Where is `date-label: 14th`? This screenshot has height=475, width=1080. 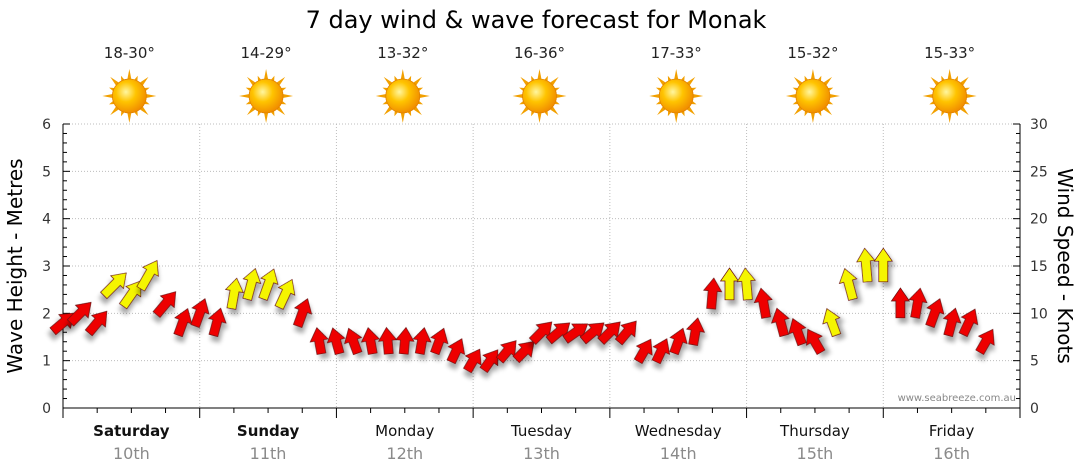 date-label: 14th is located at coordinates (678, 453).